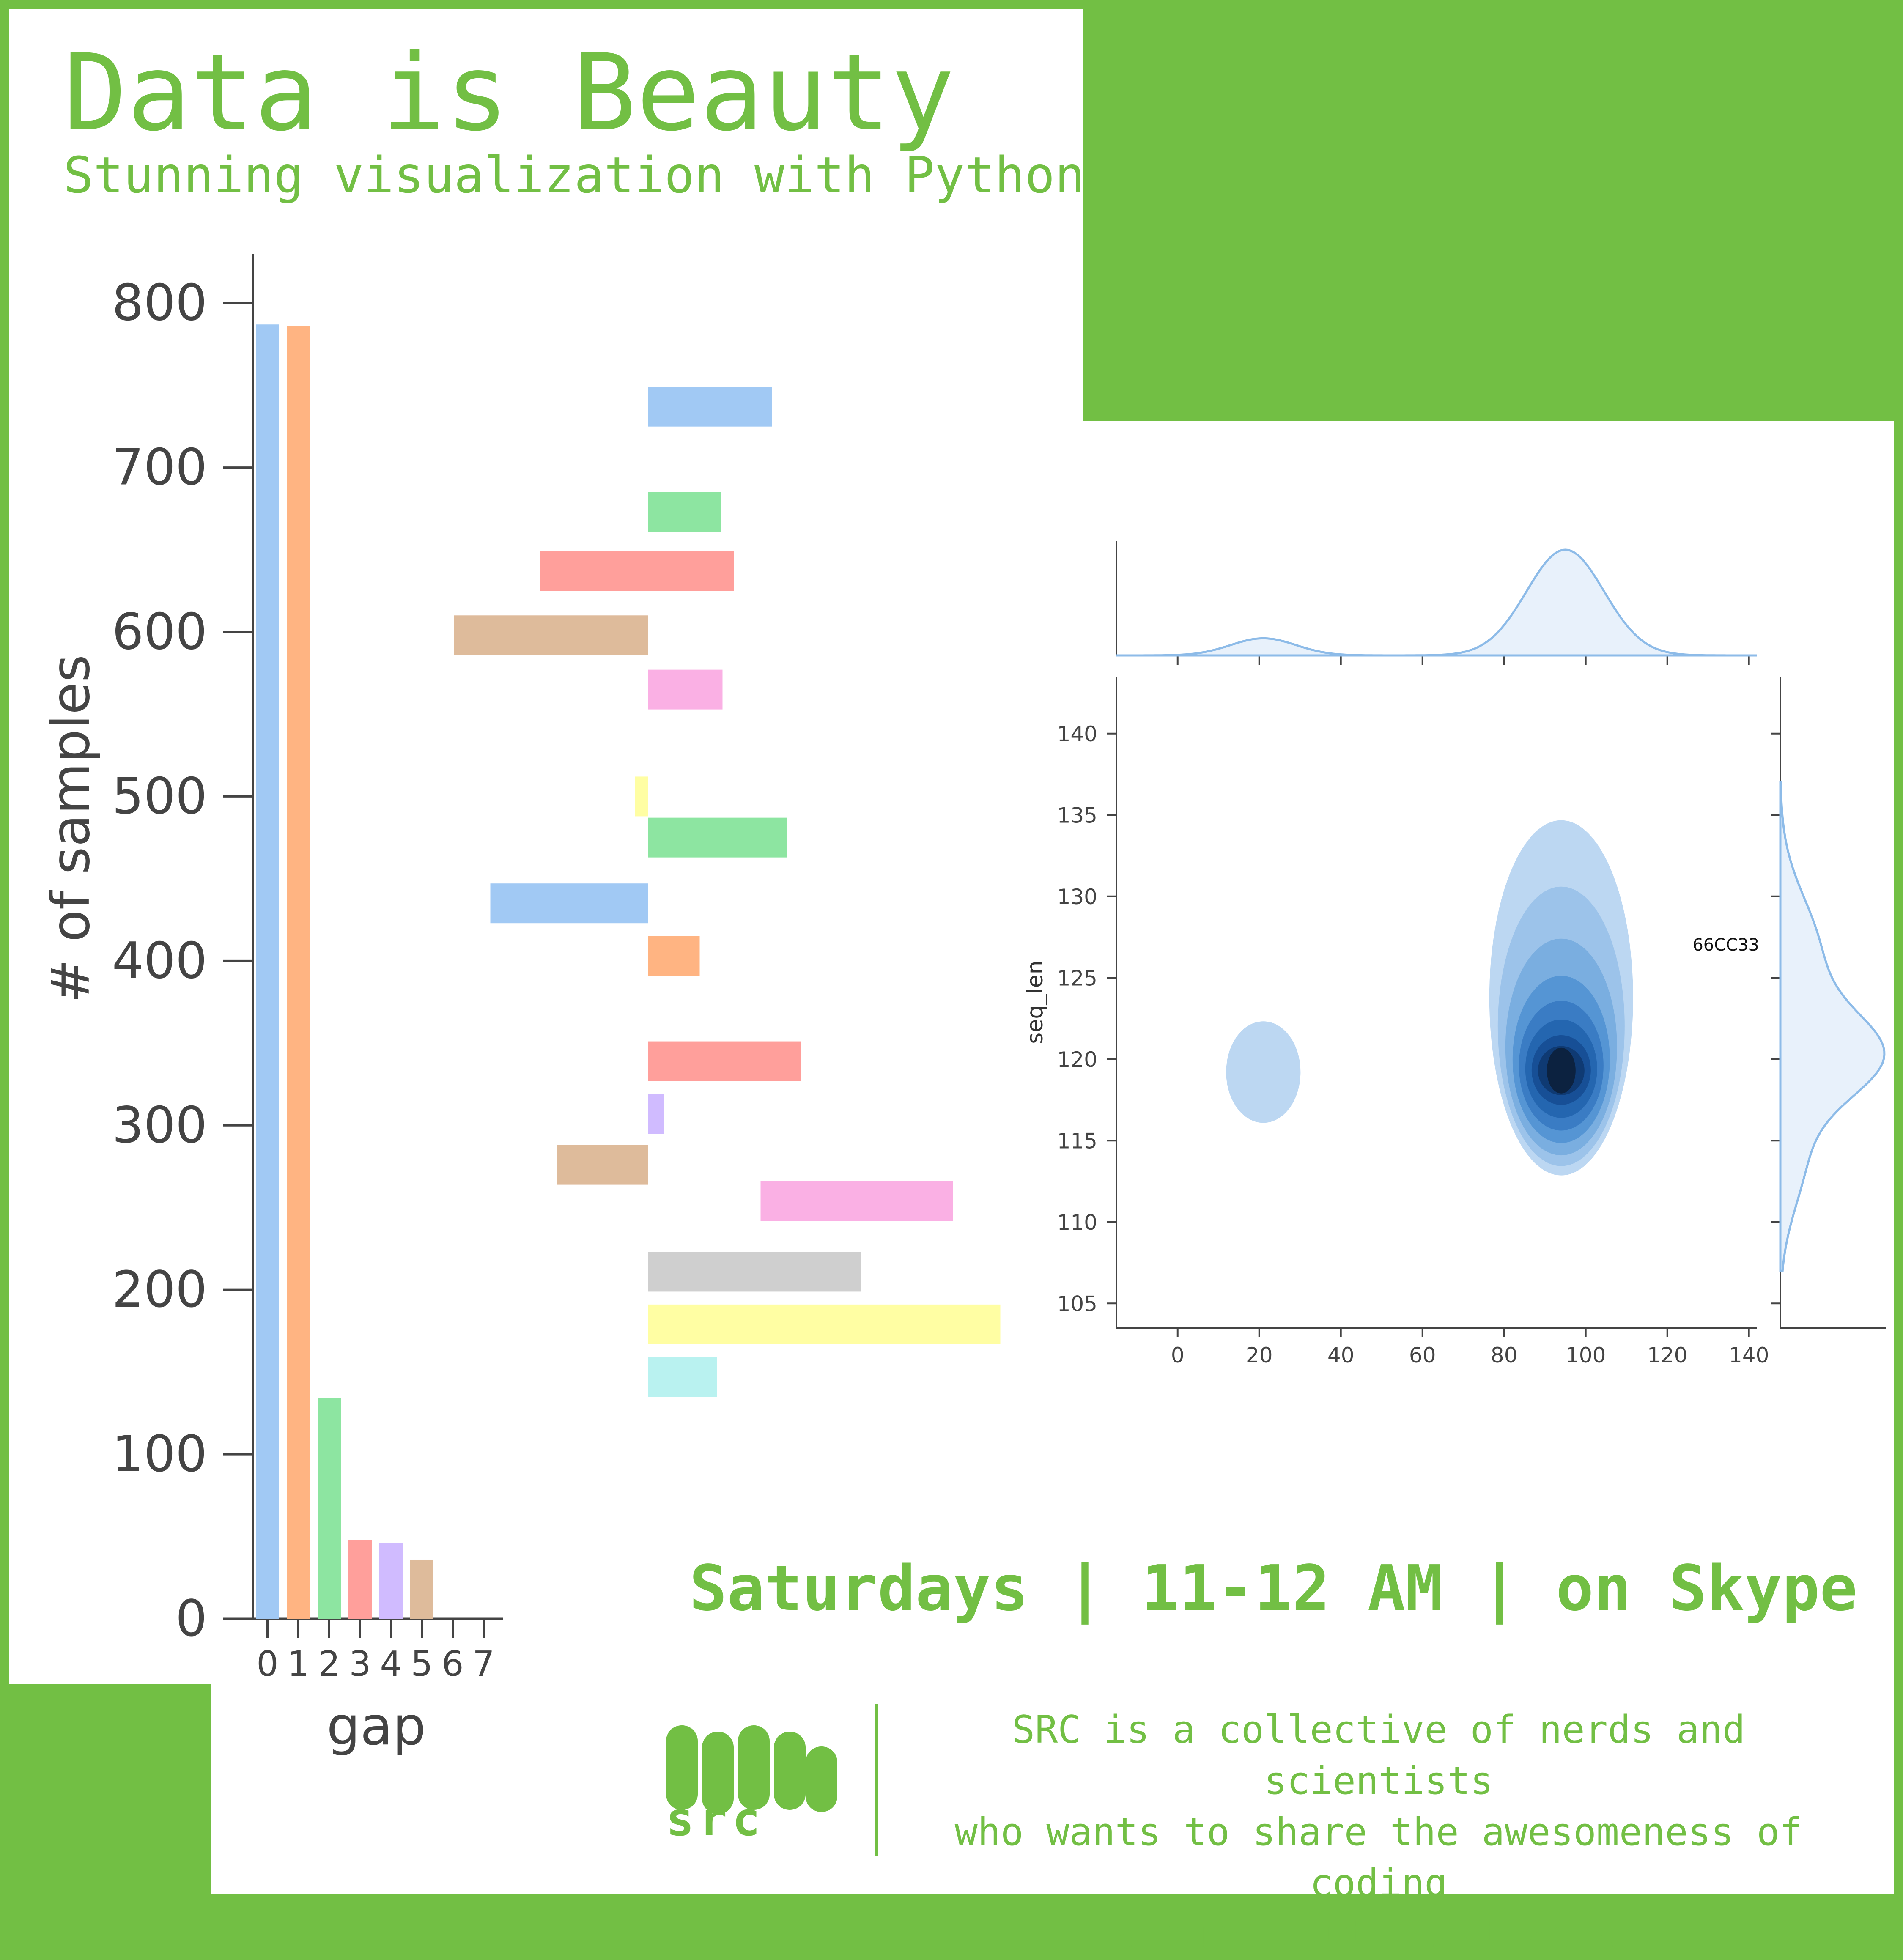 This screenshot has height=1960, width=1903. Describe the element at coordinates (727, 892) in the screenshot. I see `horizontal-bar-chart` at that location.